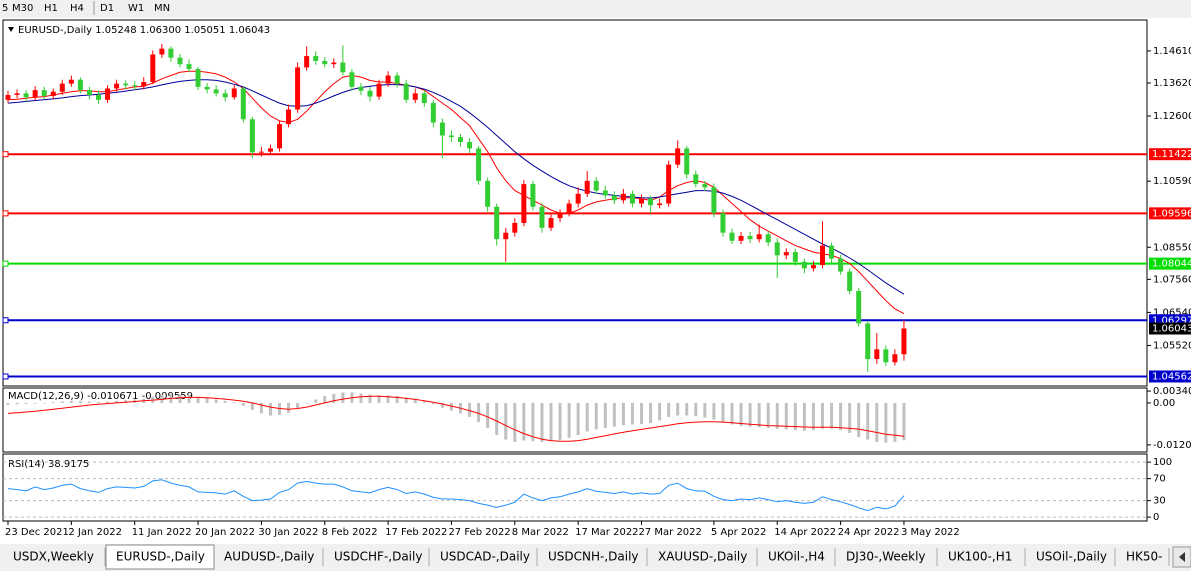 This screenshot has height=571, width=1191. Describe the element at coordinates (1144, 557) in the screenshot. I see `tab: HK50-` at that location.